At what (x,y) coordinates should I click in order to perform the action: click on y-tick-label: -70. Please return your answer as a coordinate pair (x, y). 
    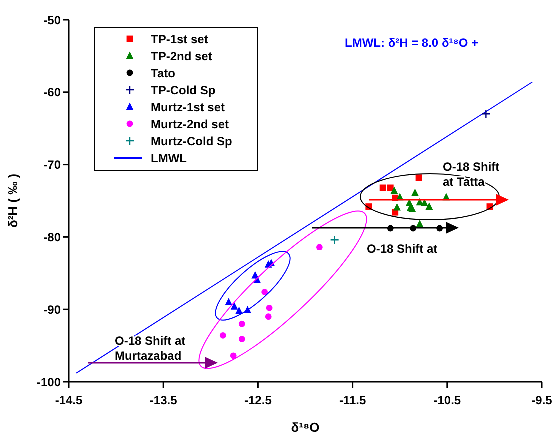
    Looking at the image, I should click on (53, 165).